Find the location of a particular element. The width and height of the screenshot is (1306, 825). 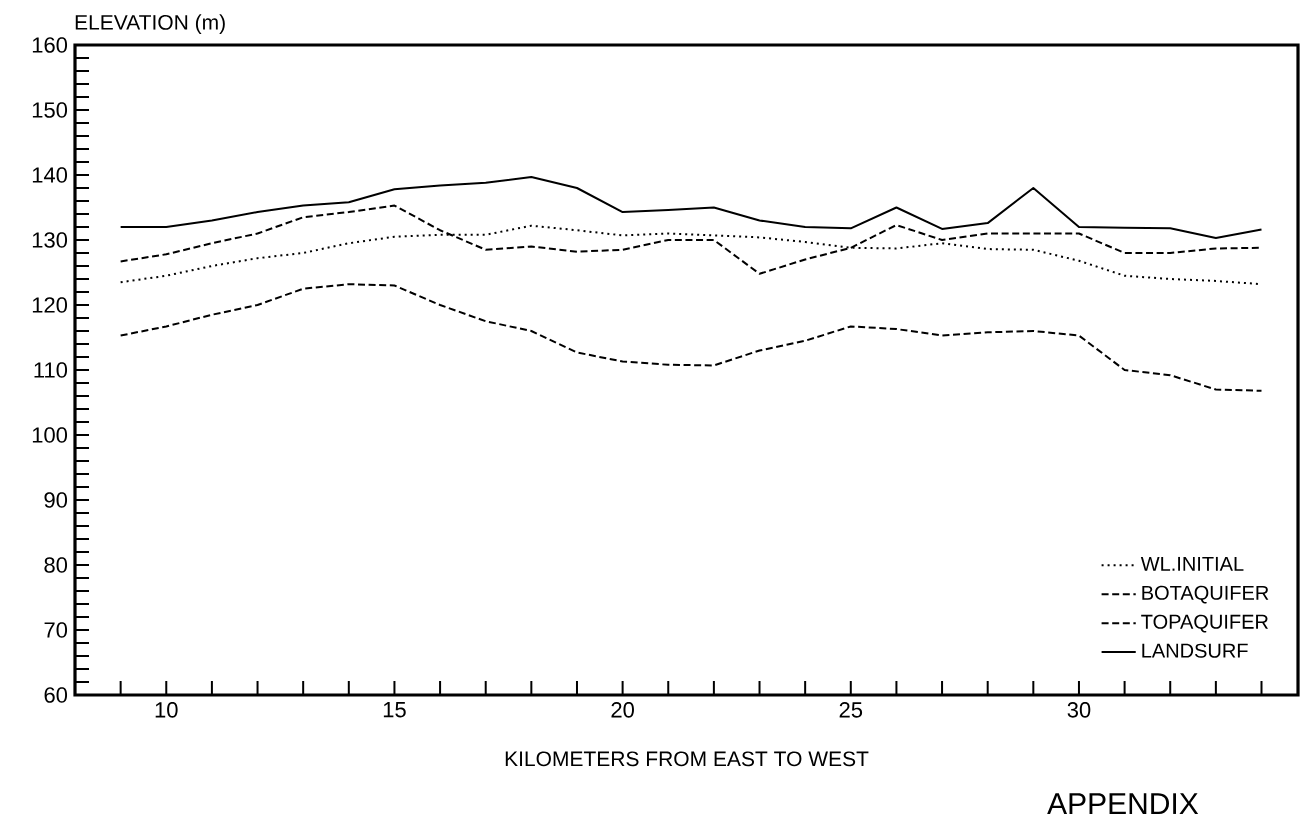

x-axis-title: KILOMETERS FROM EAST TO WEST is located at coordinates (687, 759).